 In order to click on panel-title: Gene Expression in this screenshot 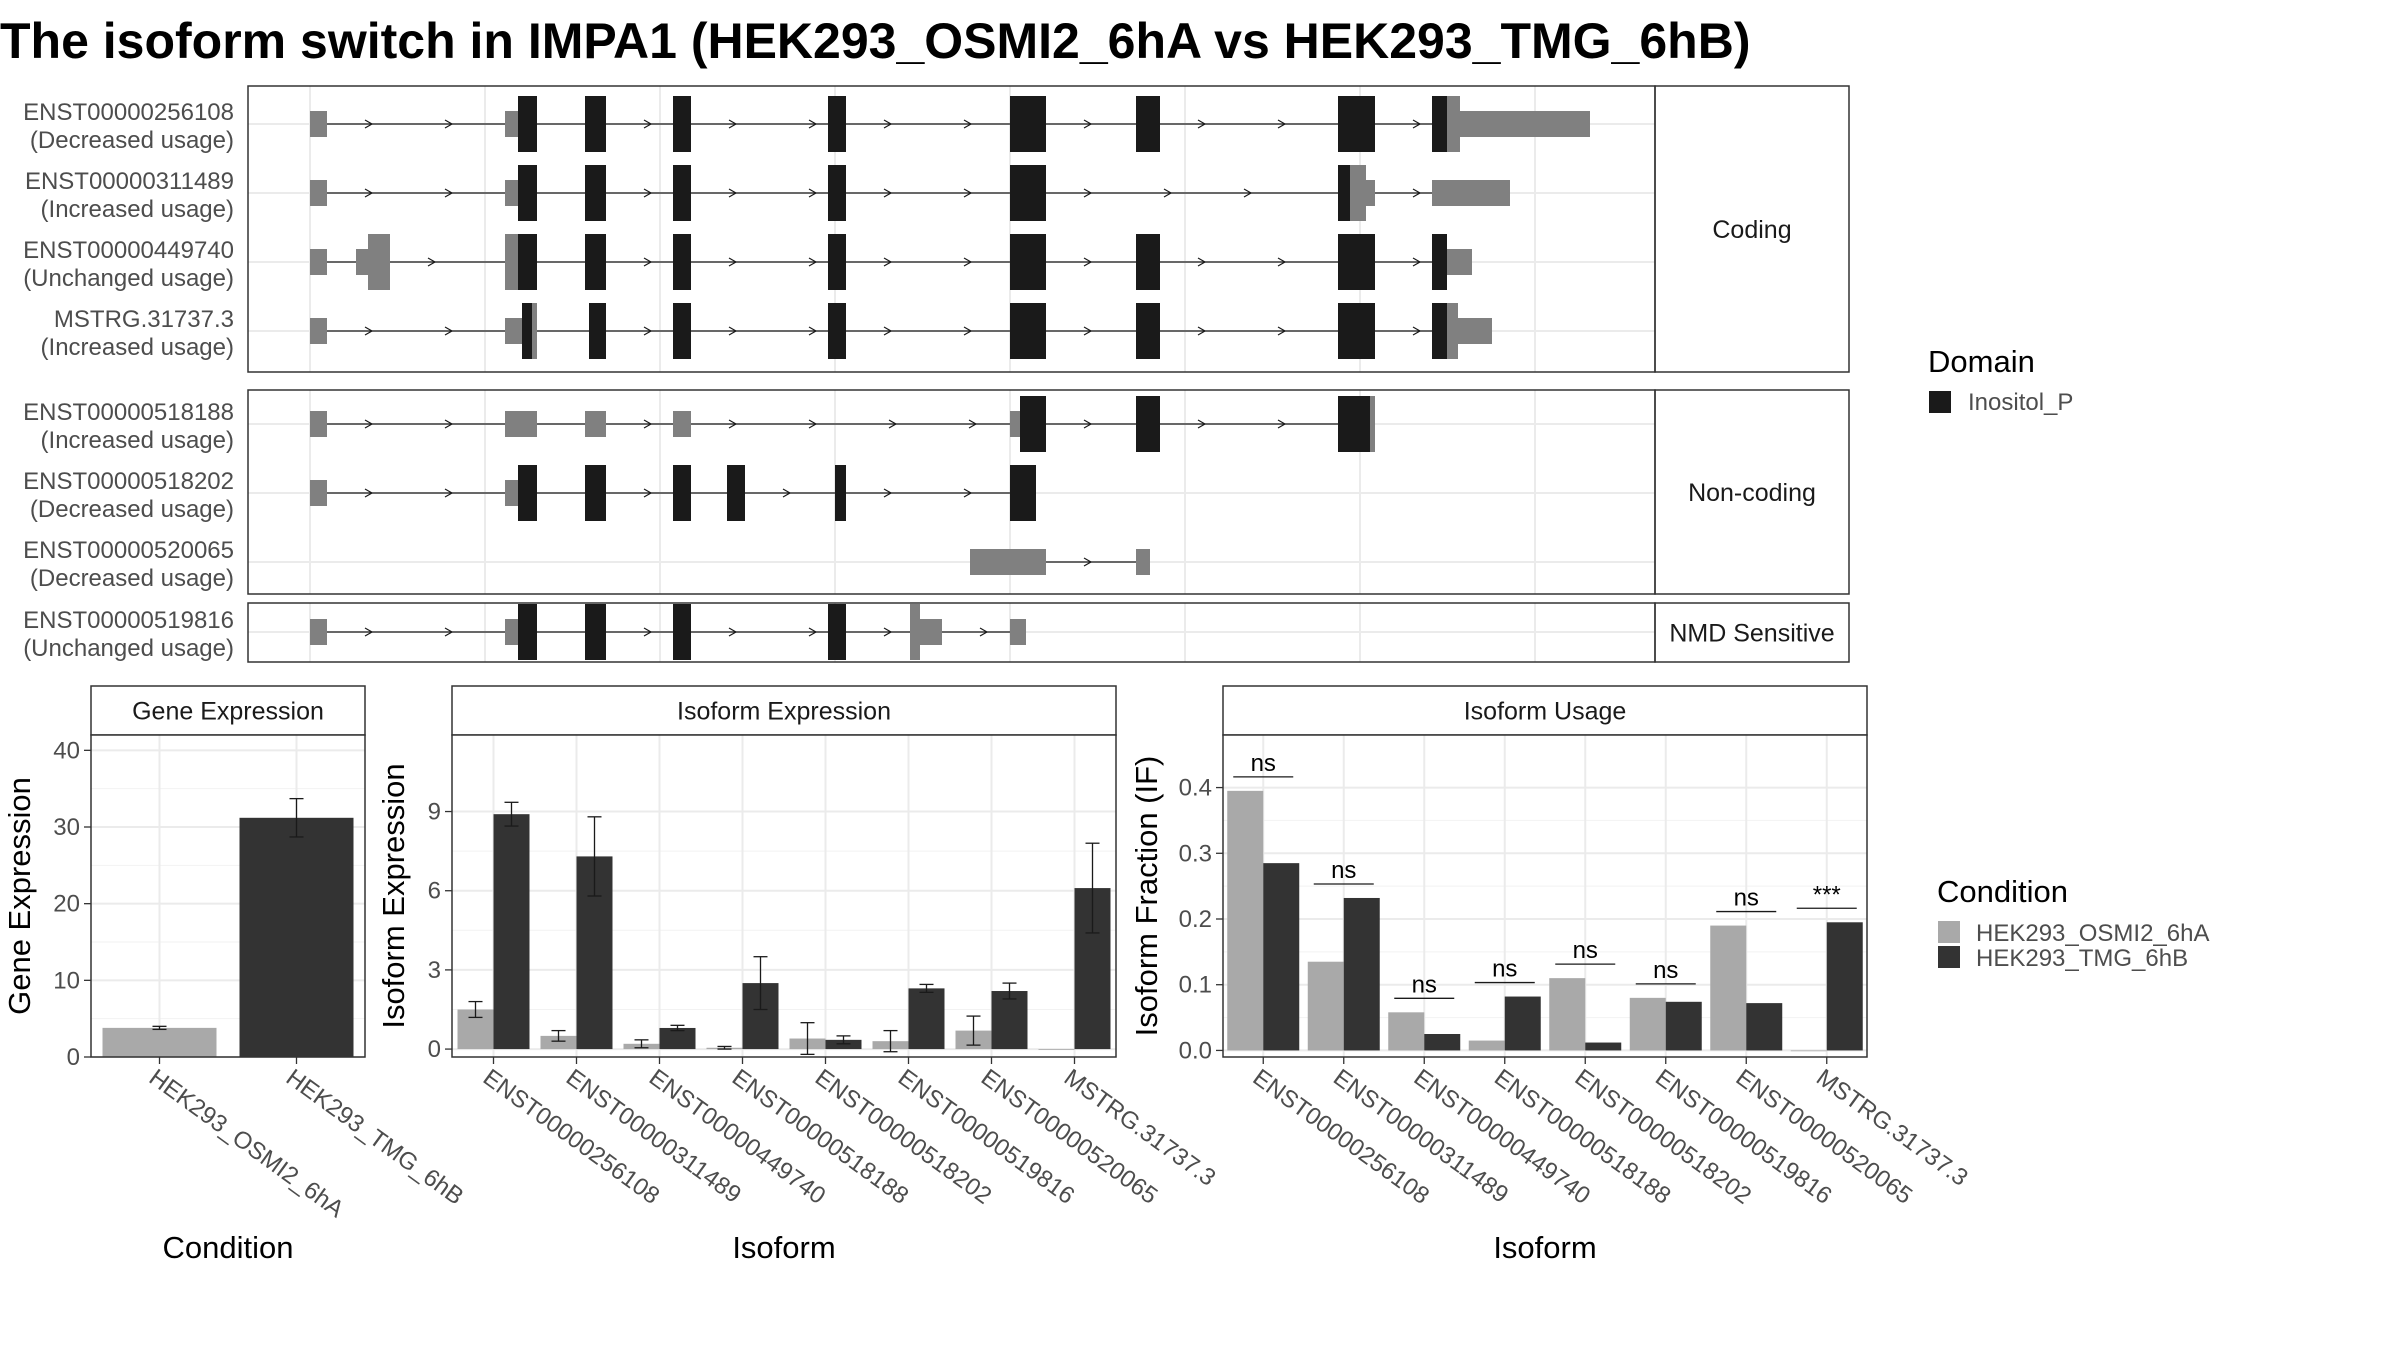, I will do `click(228, 712)`.